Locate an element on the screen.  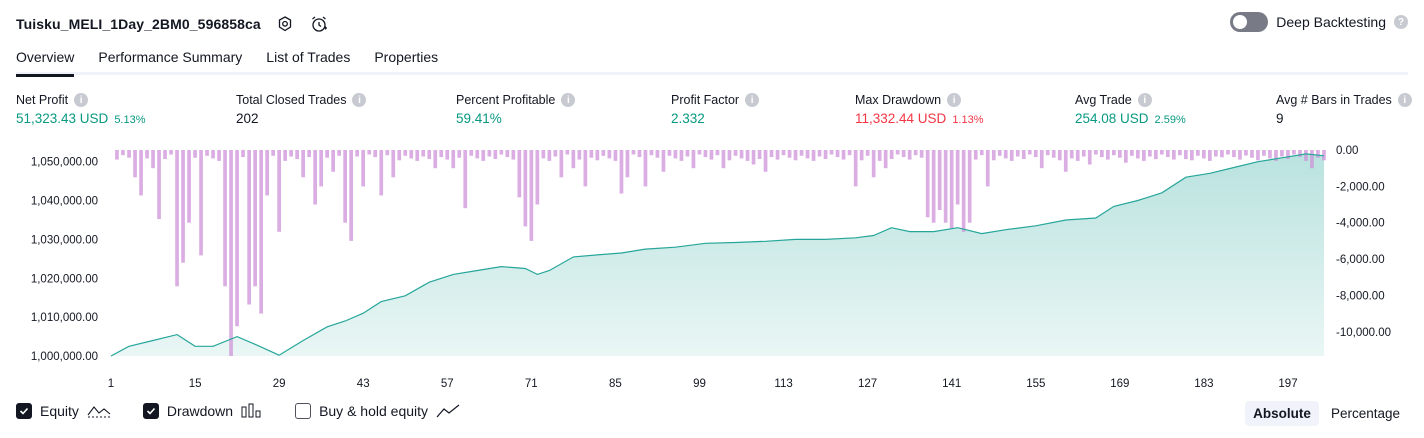
legend-equity-label: Equity is located at coordinates (59, 411).